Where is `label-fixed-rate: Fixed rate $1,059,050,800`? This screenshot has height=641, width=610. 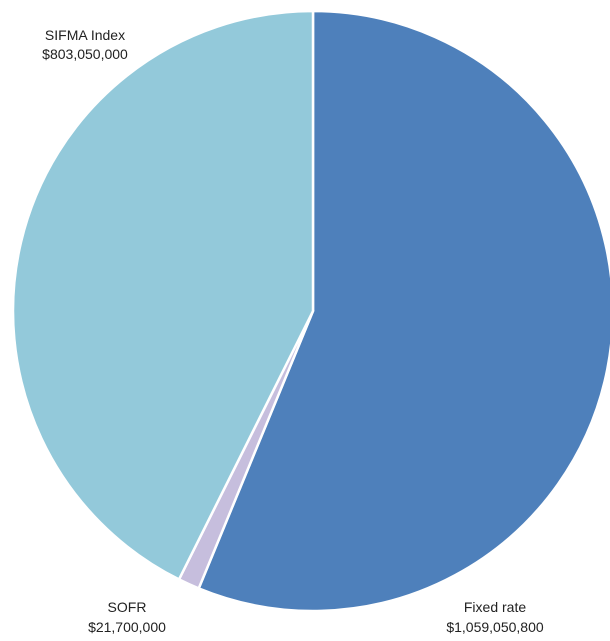
label-fixed-rate: Fixed rate $1,059,050,800 is located at coordinates (495, 617).